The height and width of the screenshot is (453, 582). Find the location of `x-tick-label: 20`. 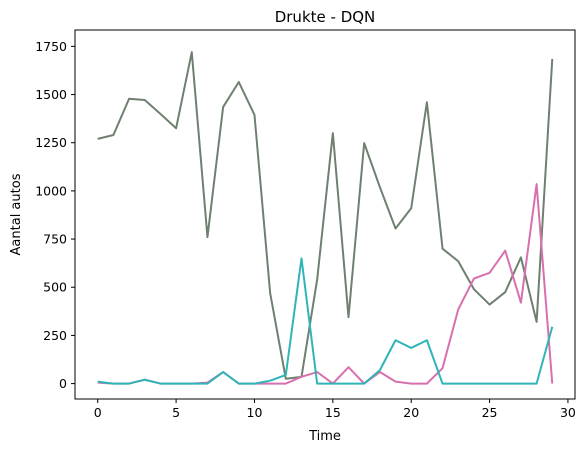

x-tick-label: 20 is located at coordinates (411, 412).